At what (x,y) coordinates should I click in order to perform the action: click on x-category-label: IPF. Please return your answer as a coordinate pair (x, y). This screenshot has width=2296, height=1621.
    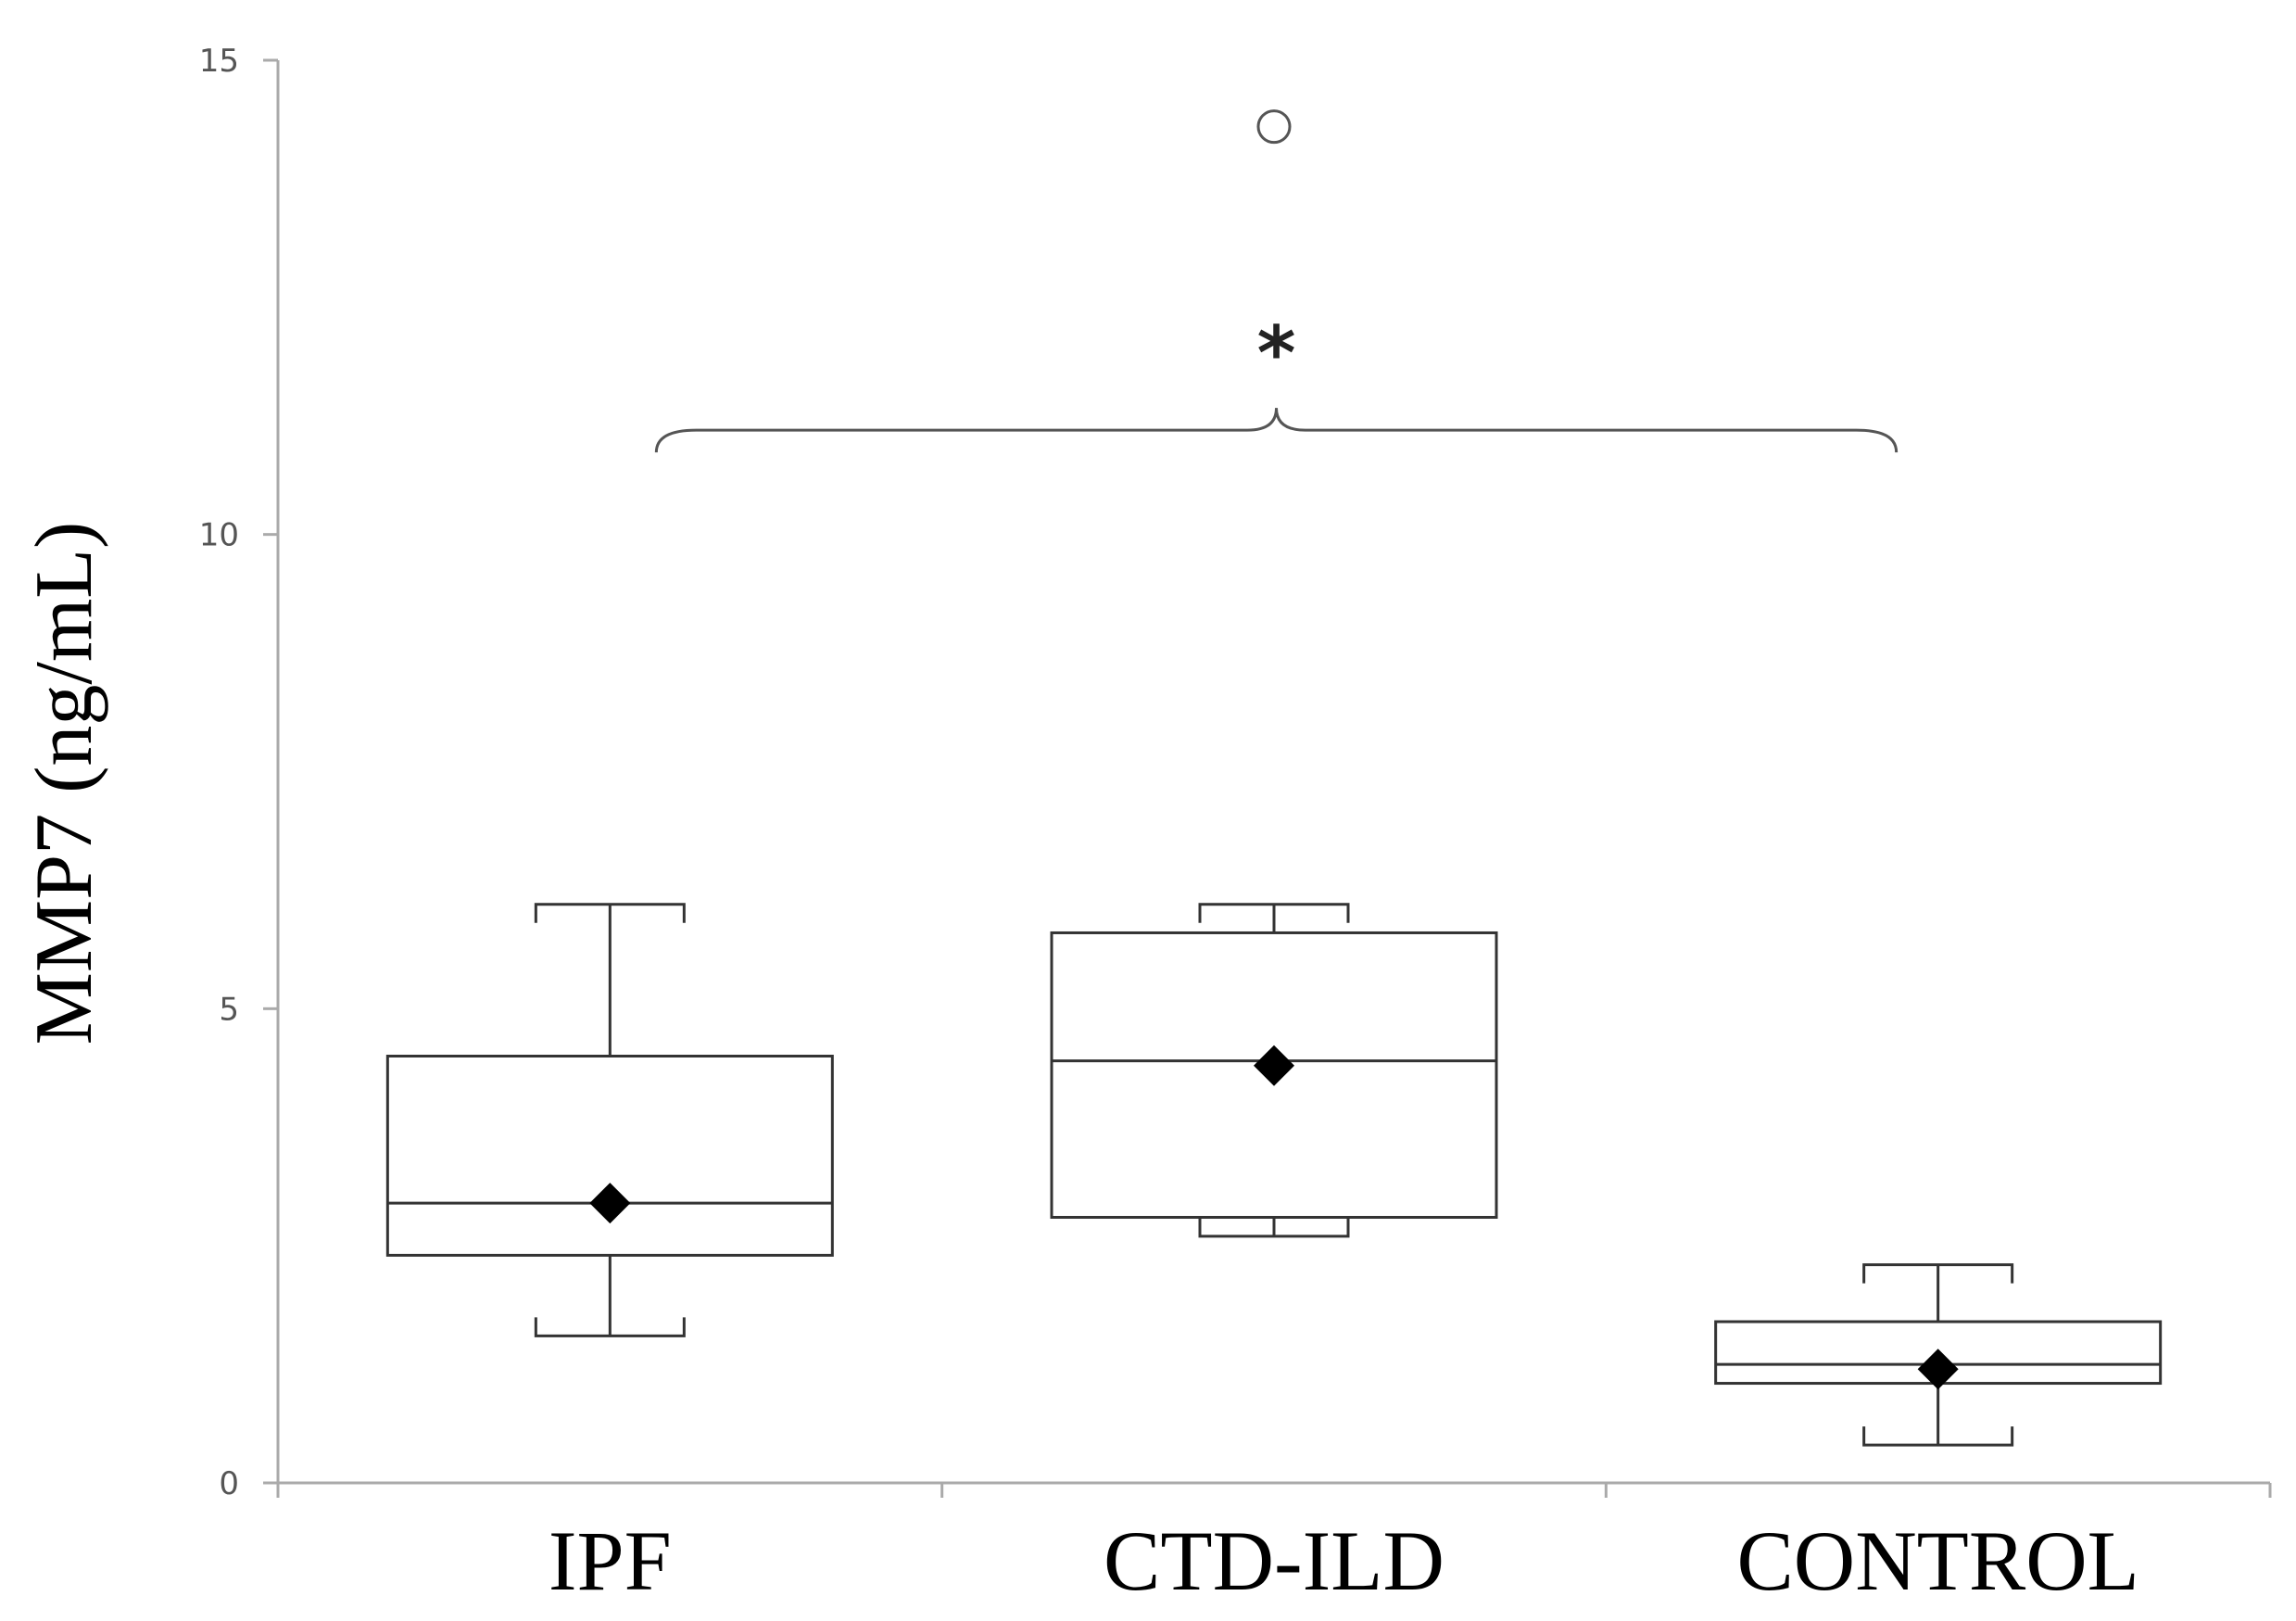
    Looking at the image, I should click on (611, 1560).